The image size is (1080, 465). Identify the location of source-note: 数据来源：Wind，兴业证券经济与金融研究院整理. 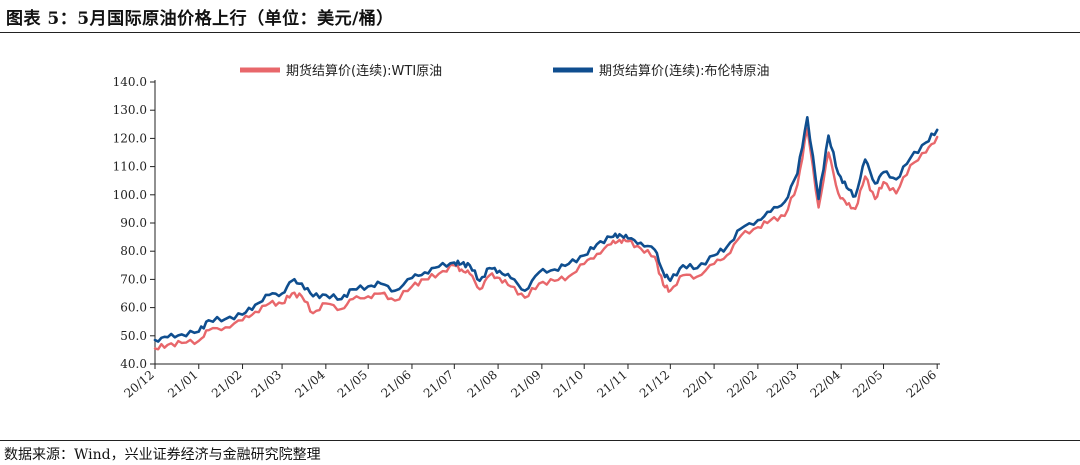
(162, 455).